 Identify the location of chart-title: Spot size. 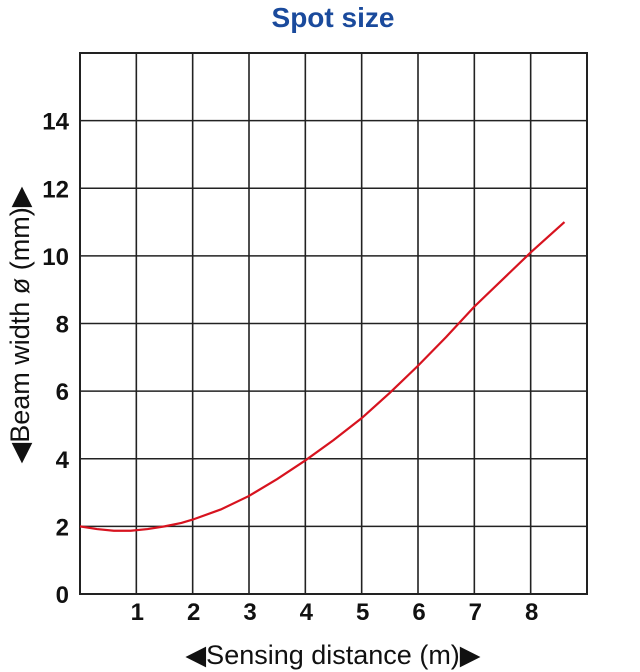
(333, 17).